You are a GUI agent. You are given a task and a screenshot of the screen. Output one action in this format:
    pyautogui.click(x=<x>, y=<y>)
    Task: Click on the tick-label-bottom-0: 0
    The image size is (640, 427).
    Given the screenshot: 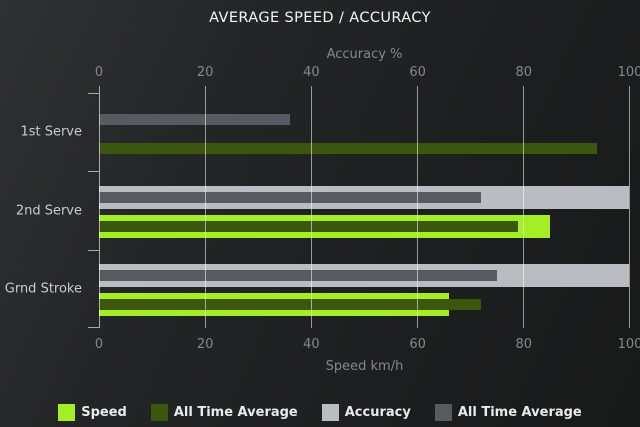 What is the action you would take?
    pyautogui.click(x=99, y=344)
    